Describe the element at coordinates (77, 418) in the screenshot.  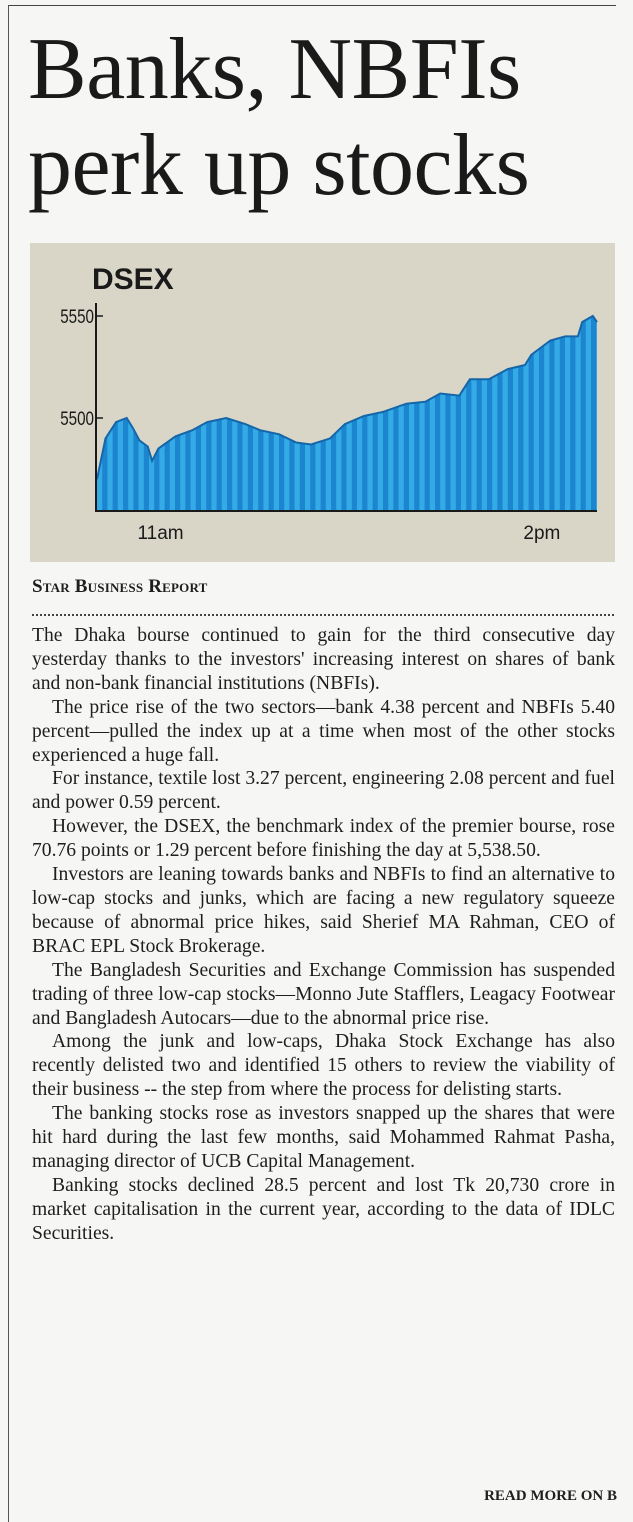
I see `y-tick-label: 5500` at that location.